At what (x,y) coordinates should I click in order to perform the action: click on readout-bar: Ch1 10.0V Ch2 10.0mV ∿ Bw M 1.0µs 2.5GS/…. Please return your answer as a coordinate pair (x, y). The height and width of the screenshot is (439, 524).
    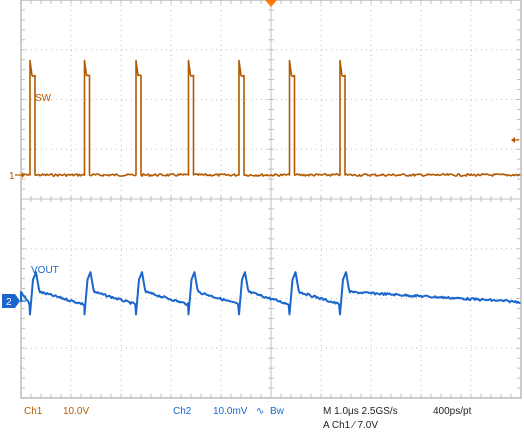
    Looking at the image, I should click on (248, 418).